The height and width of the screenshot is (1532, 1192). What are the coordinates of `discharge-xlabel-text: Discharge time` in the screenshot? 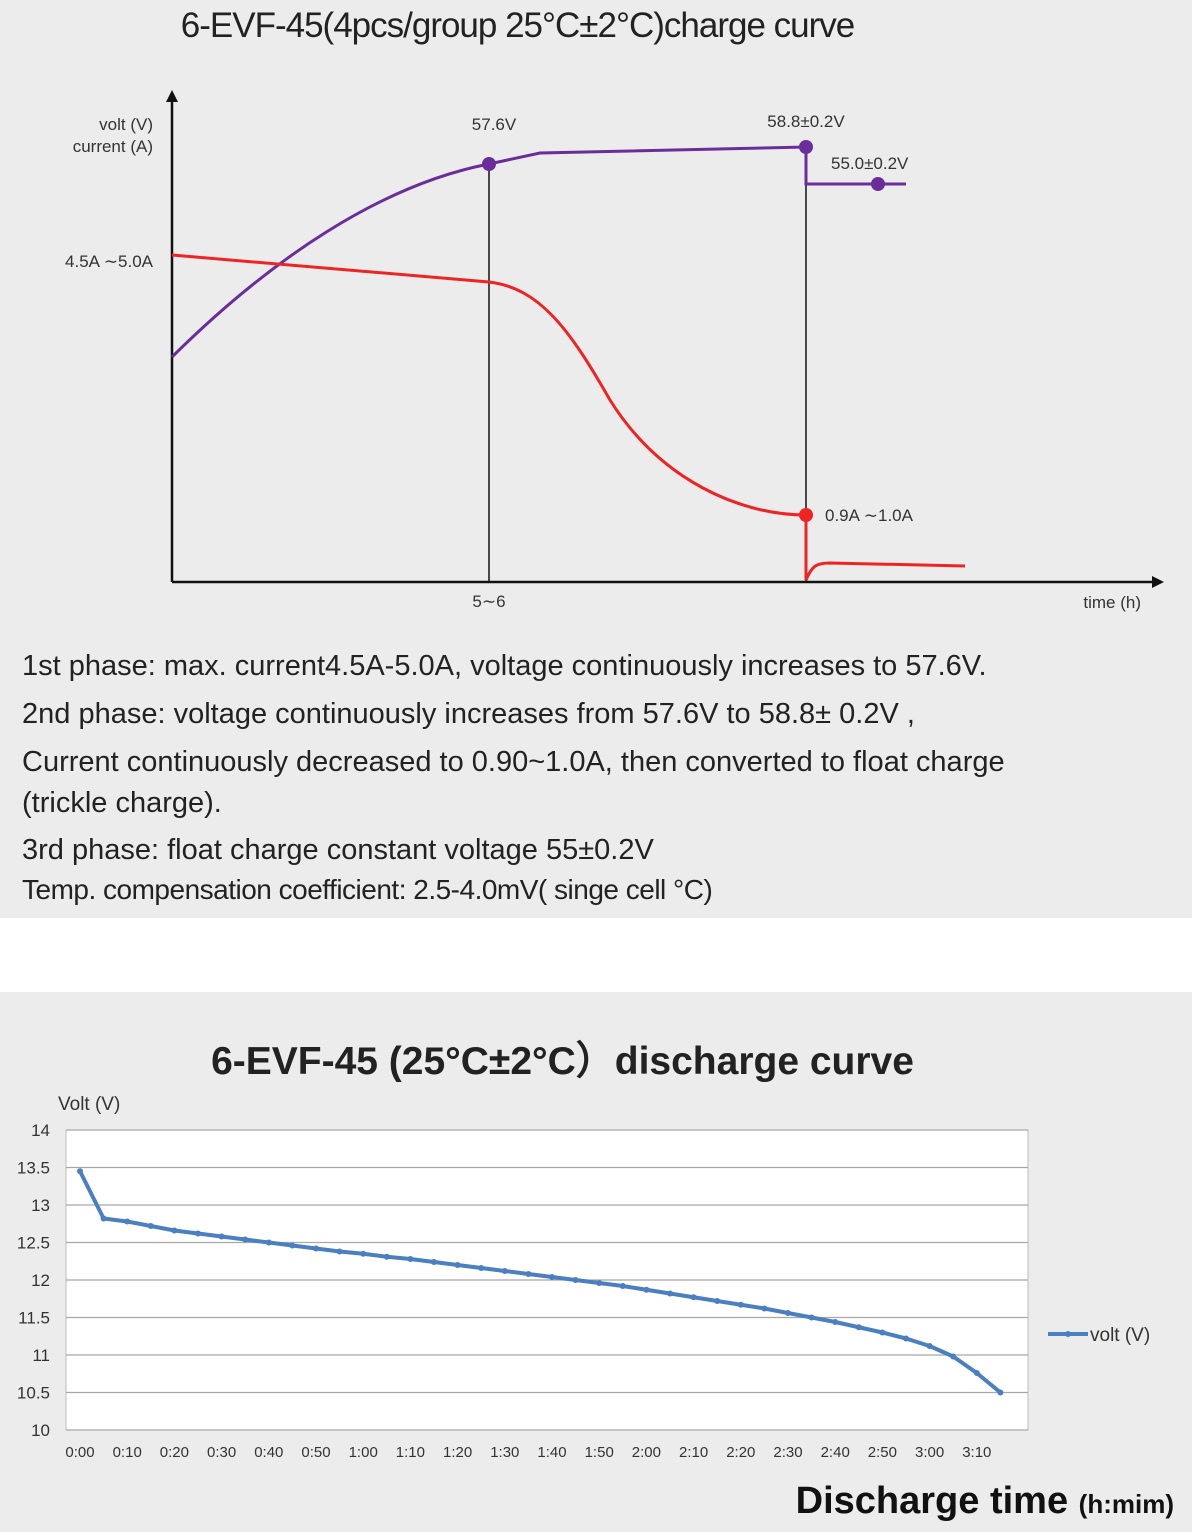 It's located at (932, 1501).